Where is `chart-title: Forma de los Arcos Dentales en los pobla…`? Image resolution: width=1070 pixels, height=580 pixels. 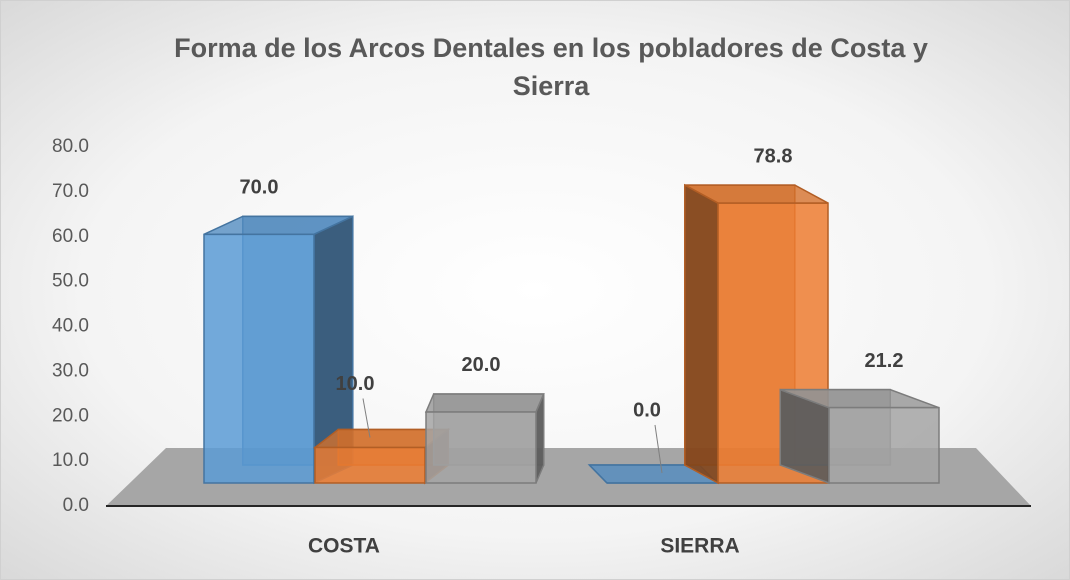
chart-title: Forma de los Arcos Dentales en los pobla… is located at coordinates (551, 67).